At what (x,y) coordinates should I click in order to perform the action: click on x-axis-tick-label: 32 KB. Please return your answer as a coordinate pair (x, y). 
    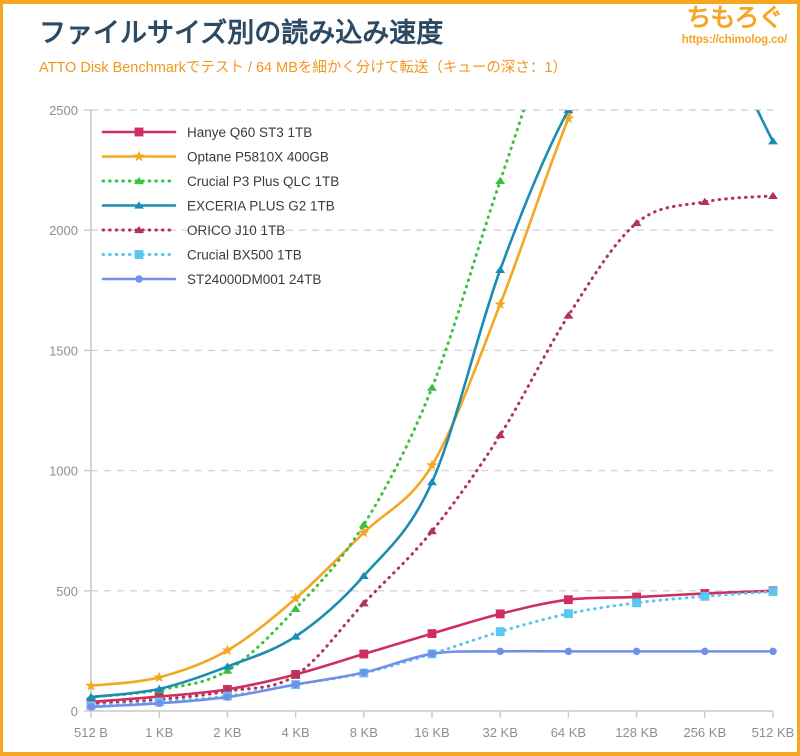
    Looking at the image, I should click on (499, 732).